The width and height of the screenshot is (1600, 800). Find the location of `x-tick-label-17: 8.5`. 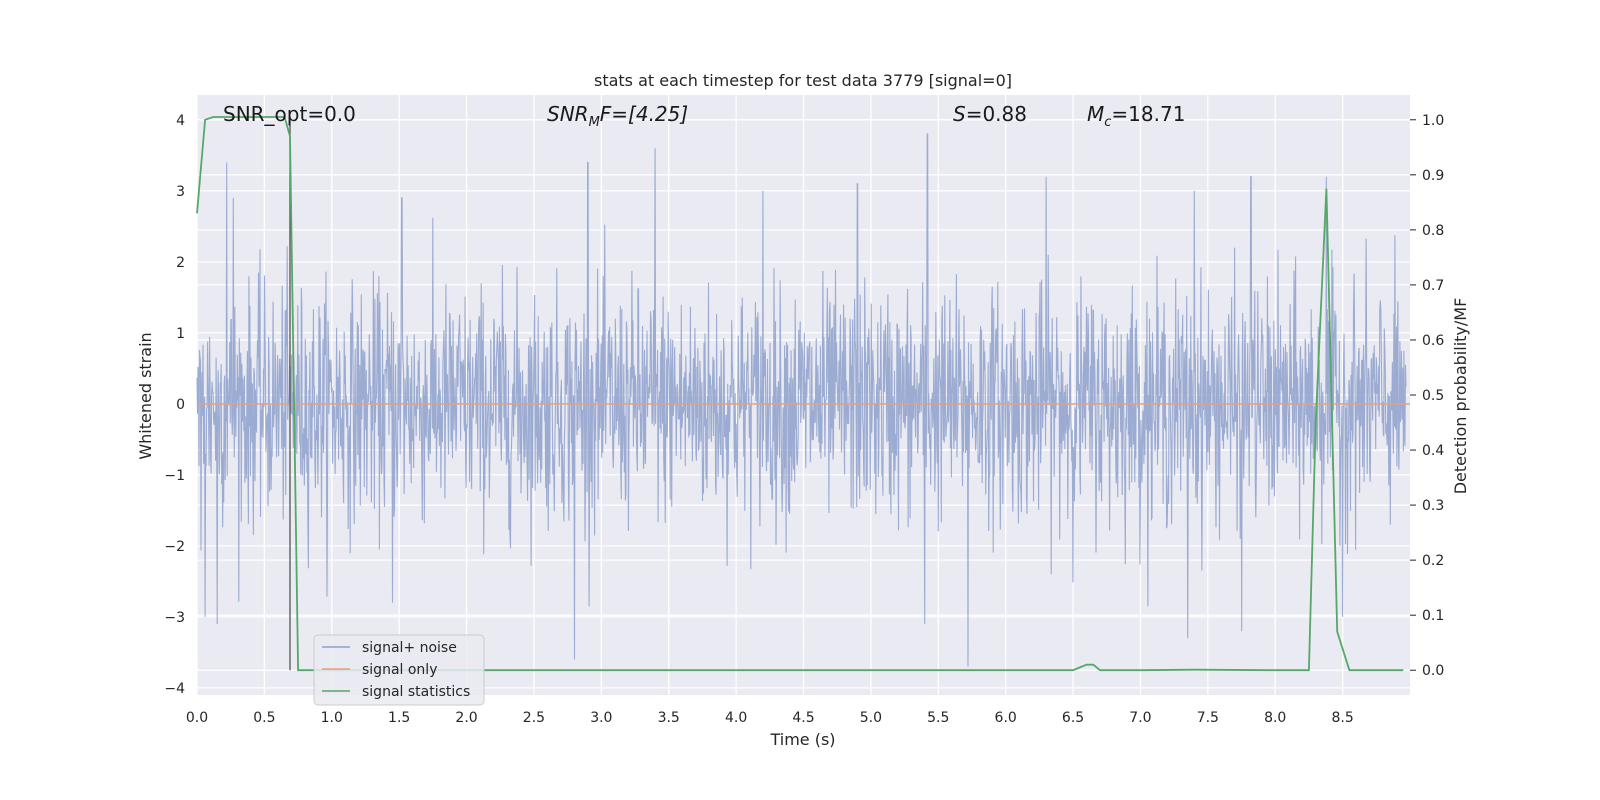

x-tick-label-17: 8.5 is located at coordinates (1342, 718).